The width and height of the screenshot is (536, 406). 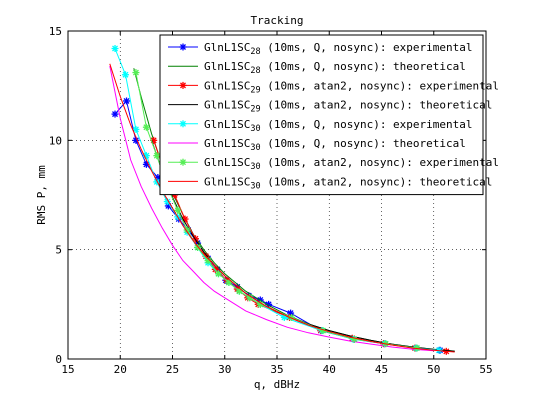 I want to click on x-tick-label: 50, so click(x=433, y=369).